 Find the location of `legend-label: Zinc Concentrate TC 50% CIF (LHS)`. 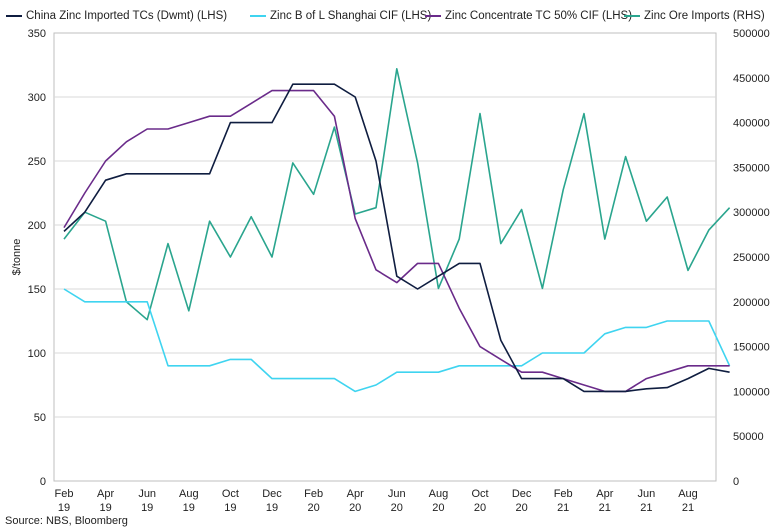

legend-label: Zinc Concentrate TC 50% CIF (LHS) is located at coordinates (539, 16).